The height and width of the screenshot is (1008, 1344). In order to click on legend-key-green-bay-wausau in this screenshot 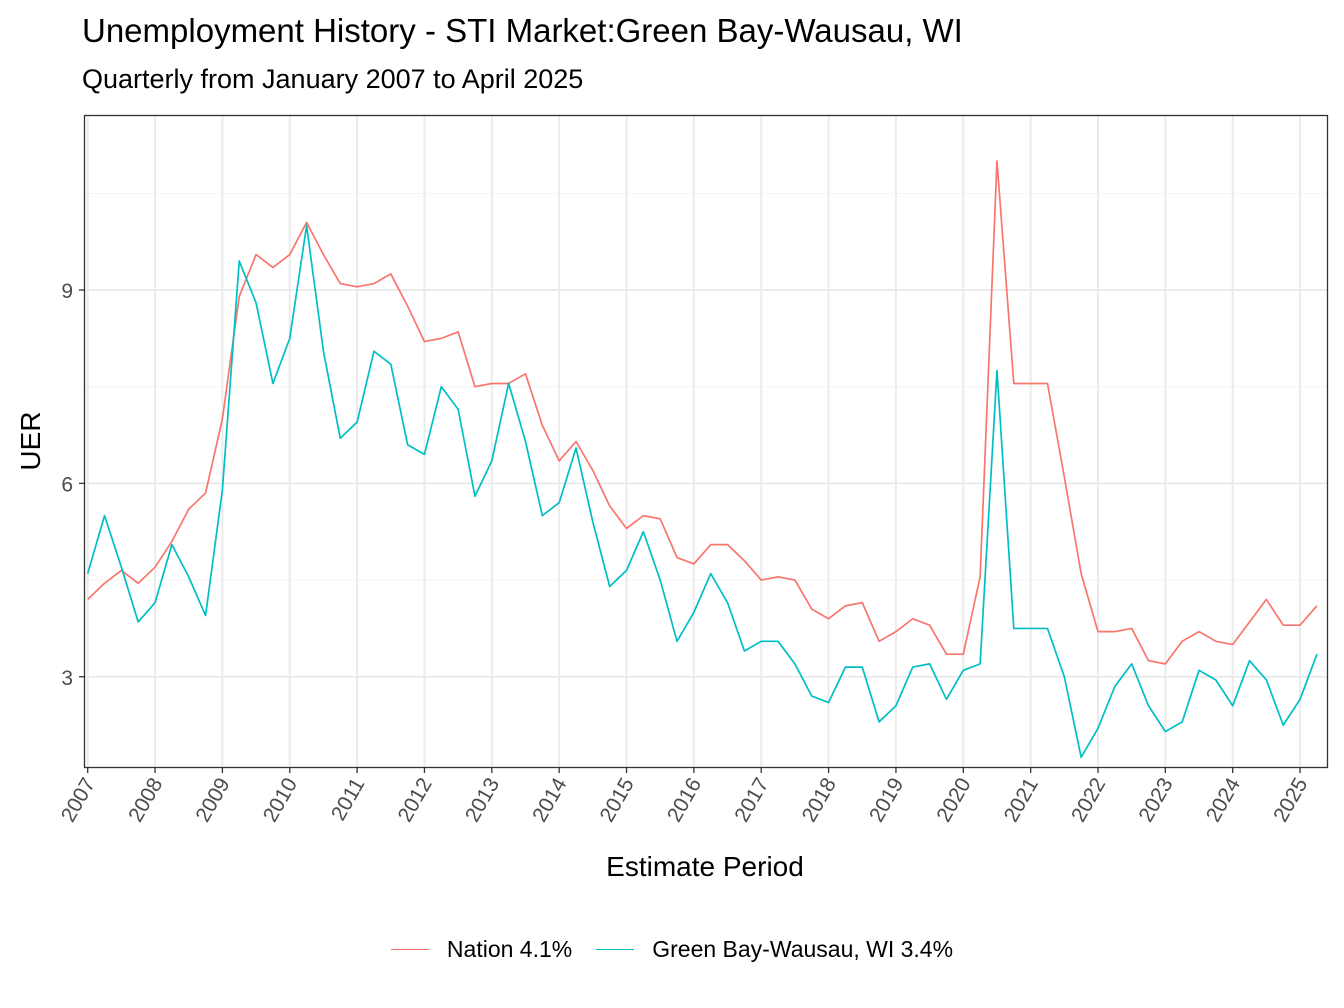, I will do `click(615, 949)`.